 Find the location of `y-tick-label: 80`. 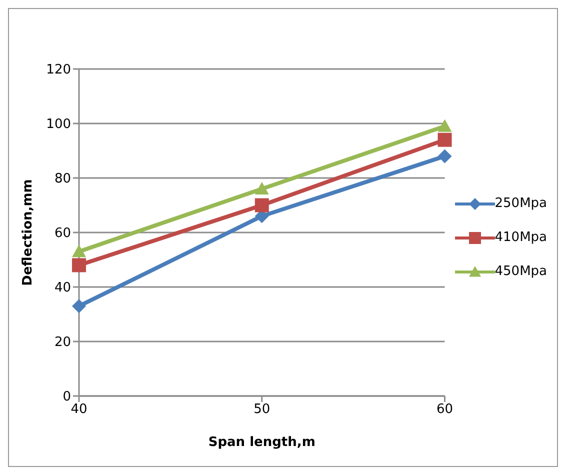

y-tick-label: 80 is located at coordinates (62, 179).